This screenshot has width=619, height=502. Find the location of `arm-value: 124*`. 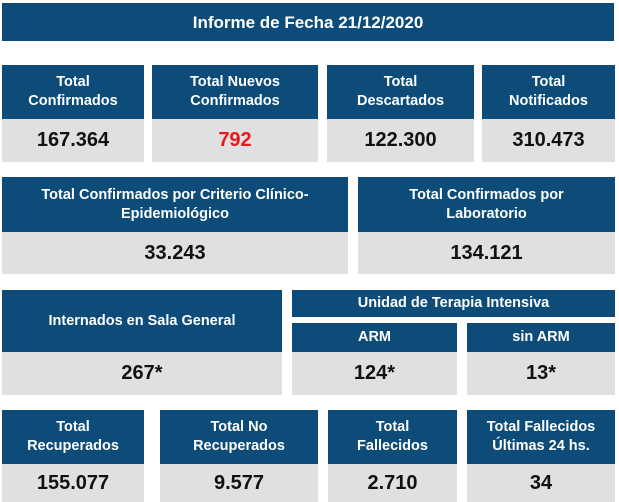

arm-value: 124* is located at coordinates (374, 373).